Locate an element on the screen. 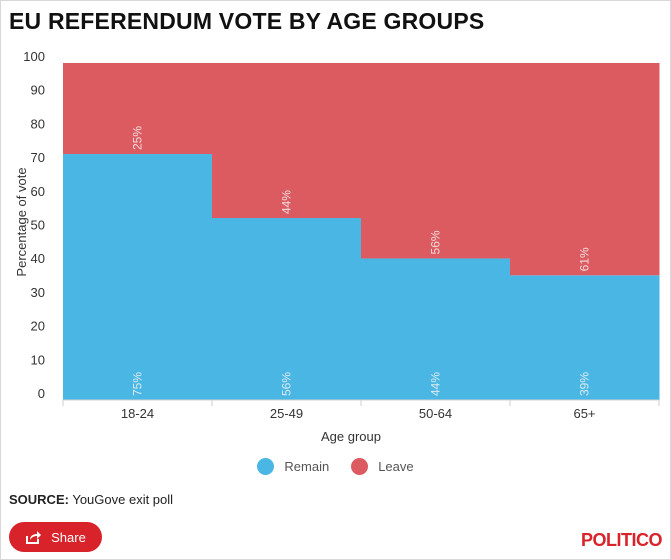  data-label-leave-65+: 61% is located at coordinates (585, 259).